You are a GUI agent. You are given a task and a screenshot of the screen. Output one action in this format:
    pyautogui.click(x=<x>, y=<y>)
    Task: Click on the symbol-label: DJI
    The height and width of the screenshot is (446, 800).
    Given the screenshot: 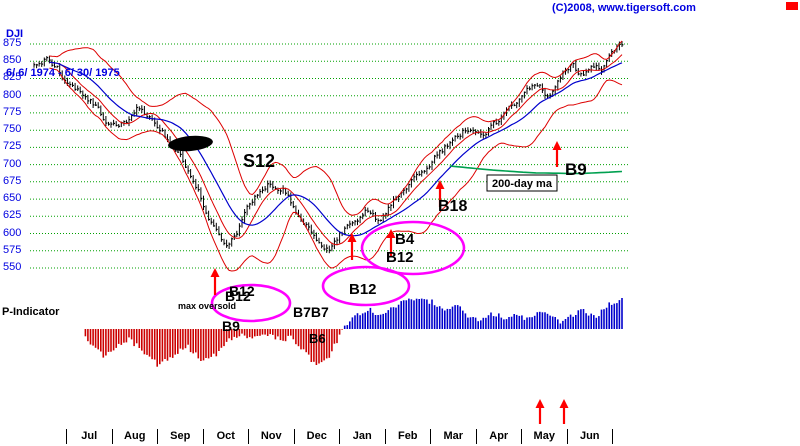 What is the action you would take?
    pyautogui.click(x=15, y=34)
    